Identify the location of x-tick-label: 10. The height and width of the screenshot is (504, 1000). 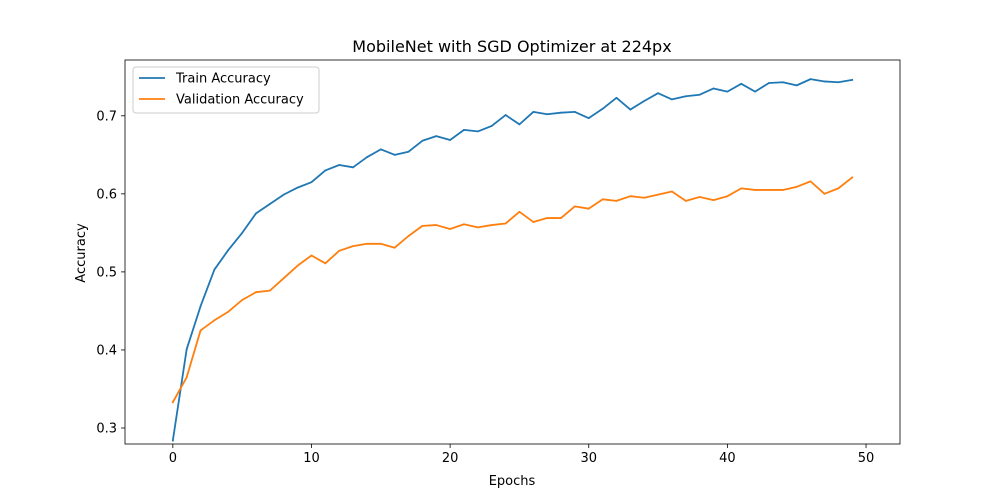
(311, 458).